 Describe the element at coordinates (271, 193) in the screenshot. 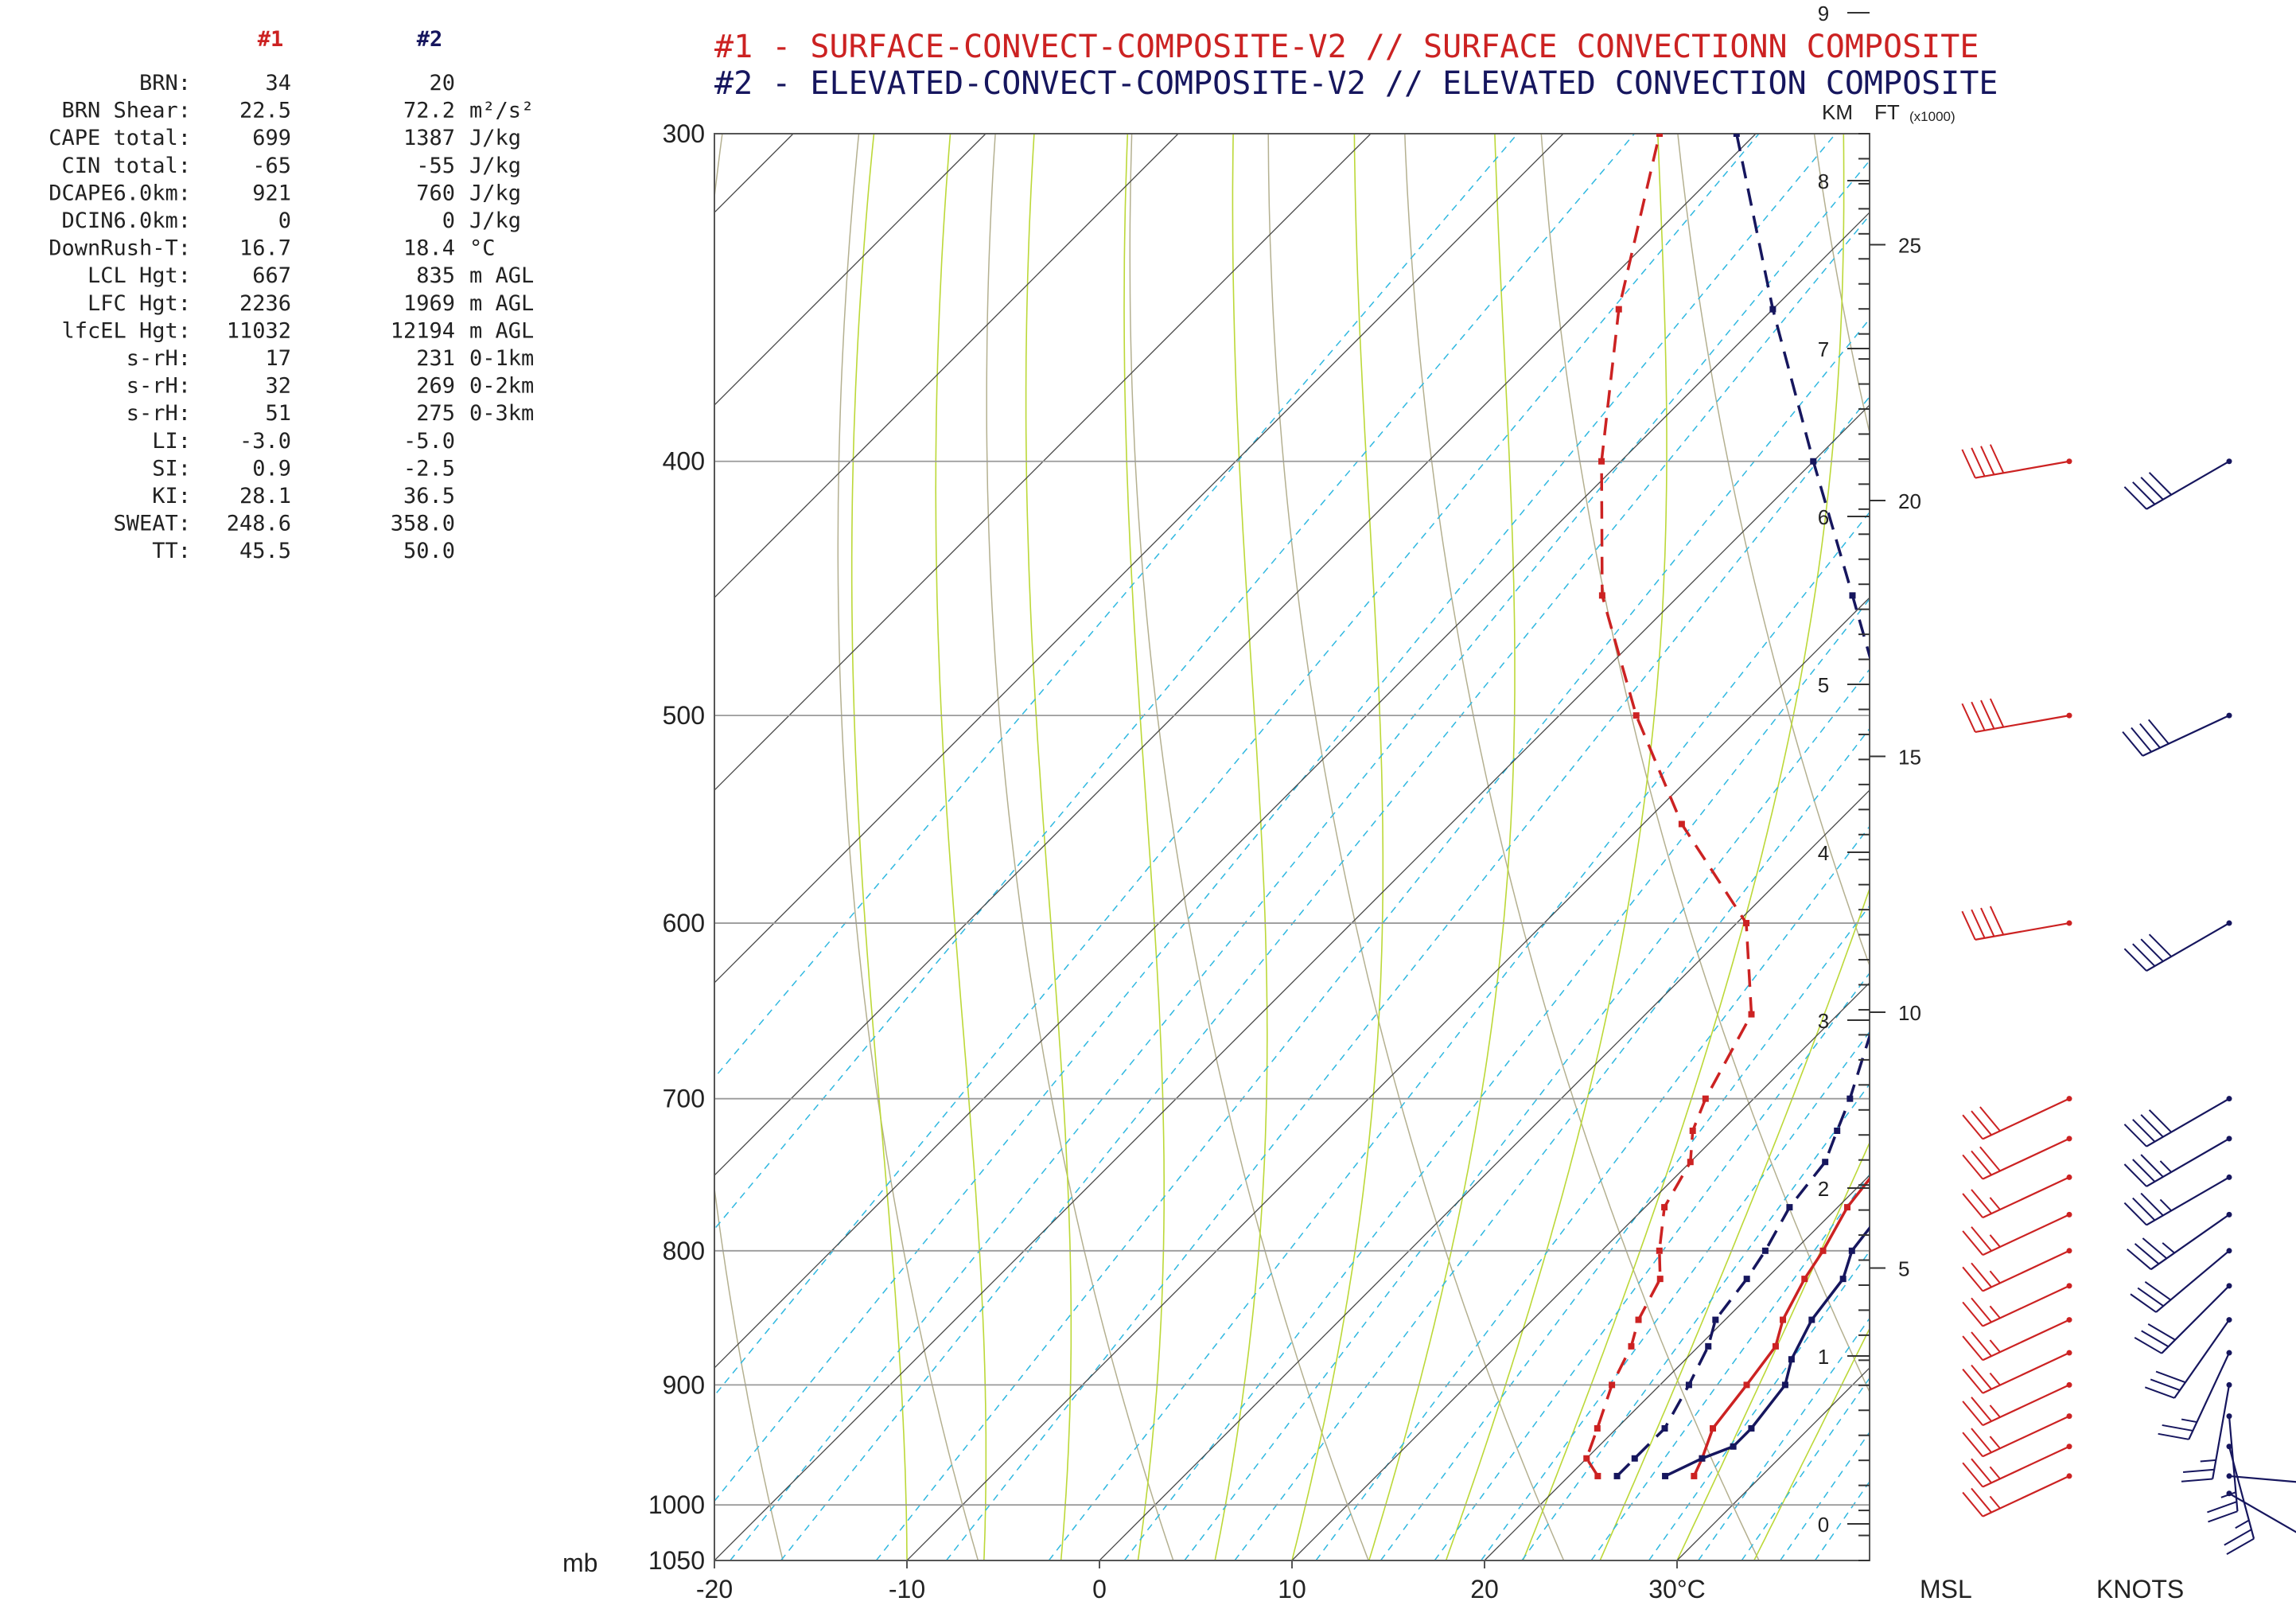

I see `index-value-1: 921` at that location.